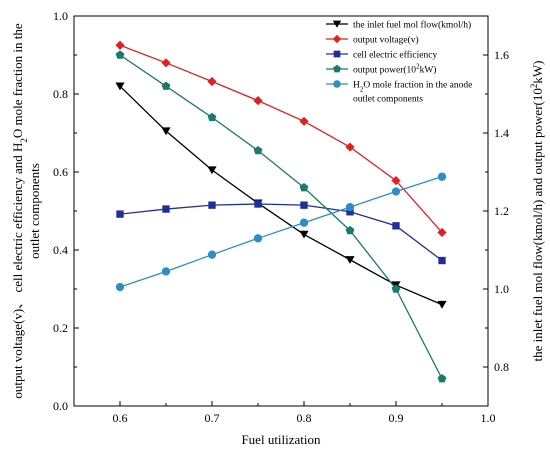 The image size is (550, 453). What do you see at coordinates (304, 418) in the screenshot?
I see `x-tick-label: 0.8` at bounding box center [304, 418].